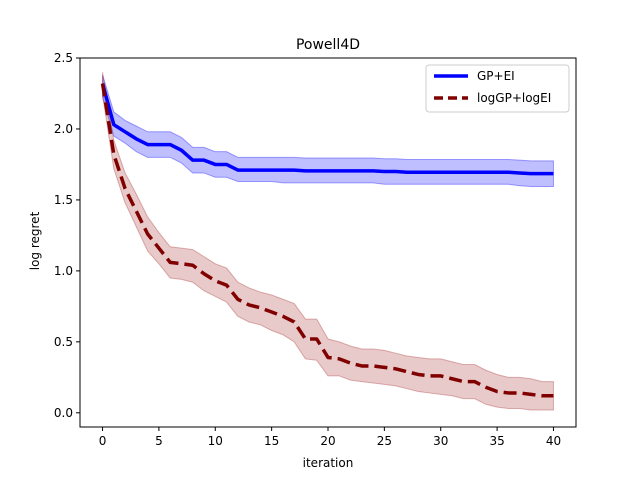 The width and height of the screenshot is (640, 480). I want to click on x-tick-label: 15, so click(271, 441).